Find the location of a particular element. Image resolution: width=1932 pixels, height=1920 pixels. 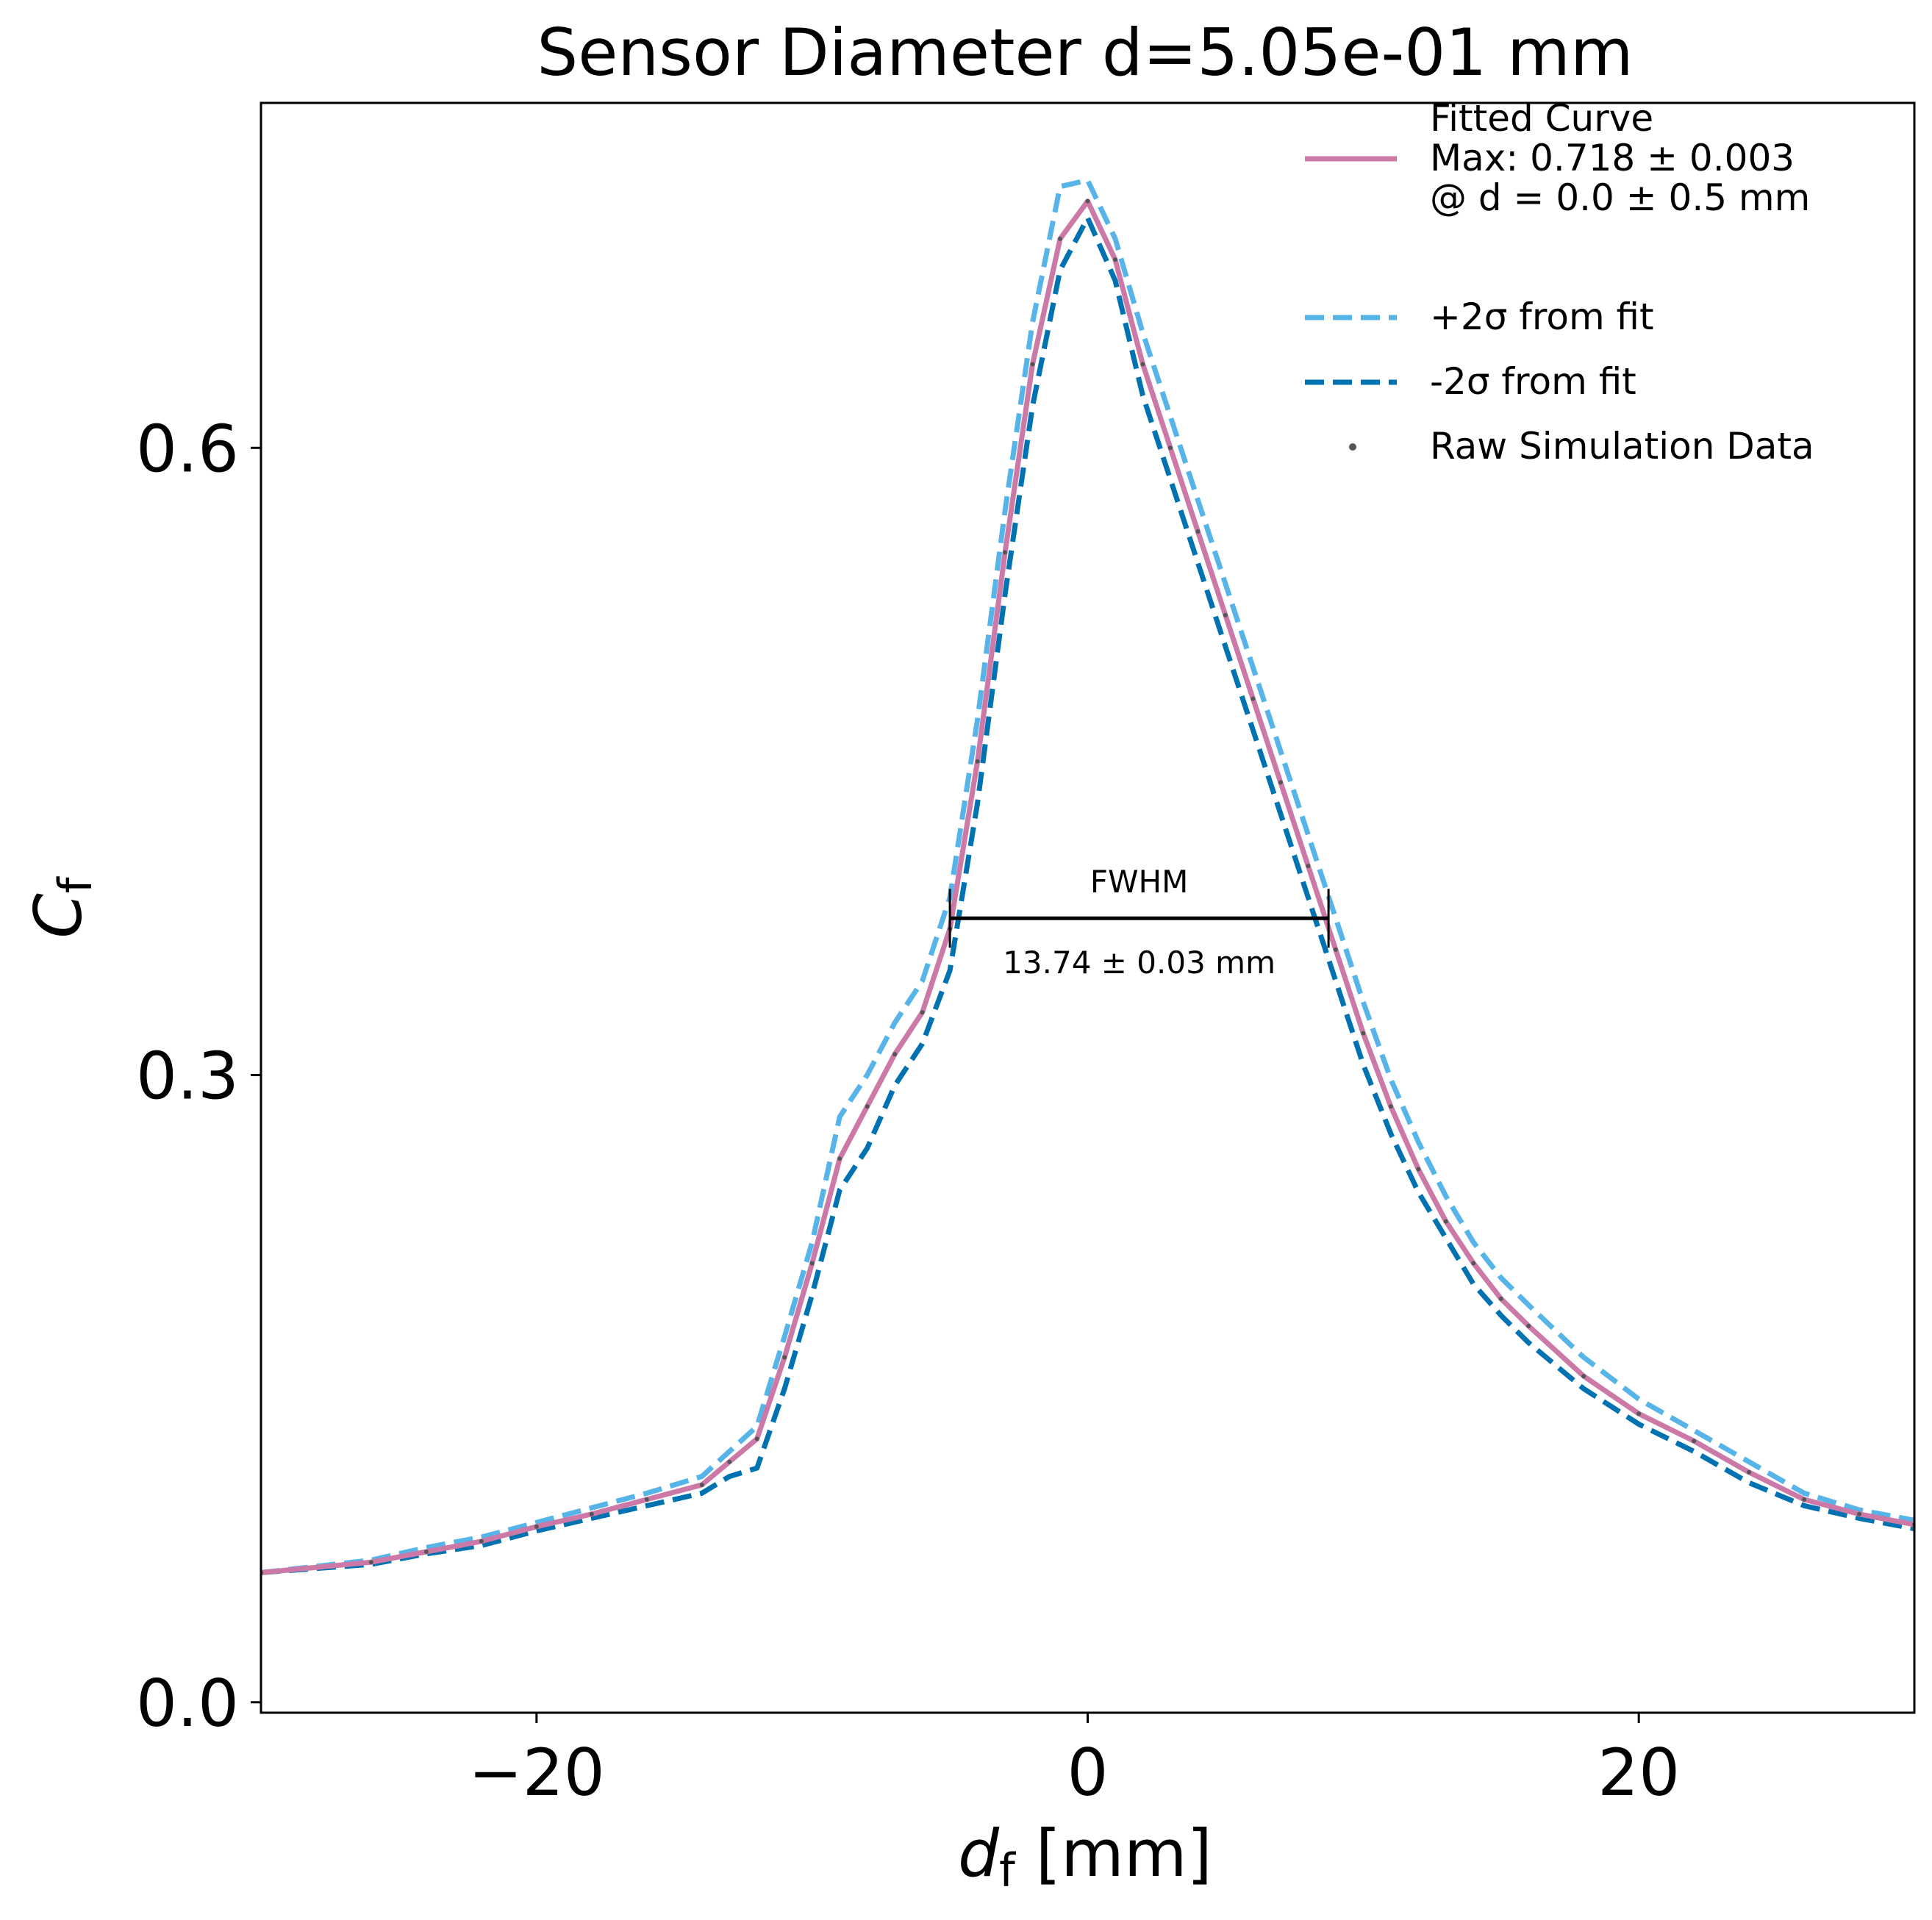

y-axis-ticks: 0.0 0.3 0.6 is located at coordinates (198, 1076).